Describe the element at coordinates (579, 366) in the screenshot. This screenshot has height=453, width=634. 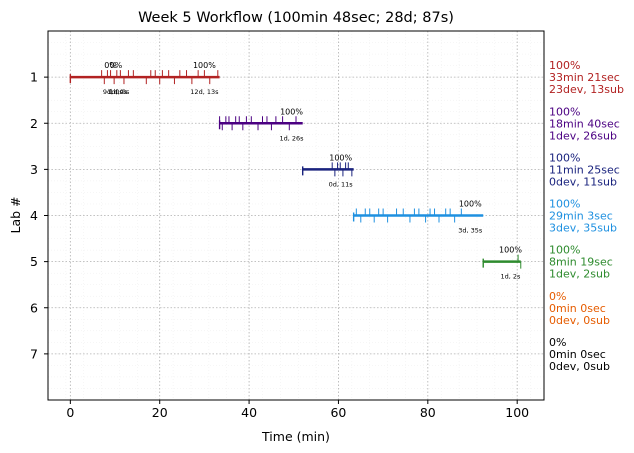
I see `lab-7-summary-line: 0dev, 0sub` at that location.